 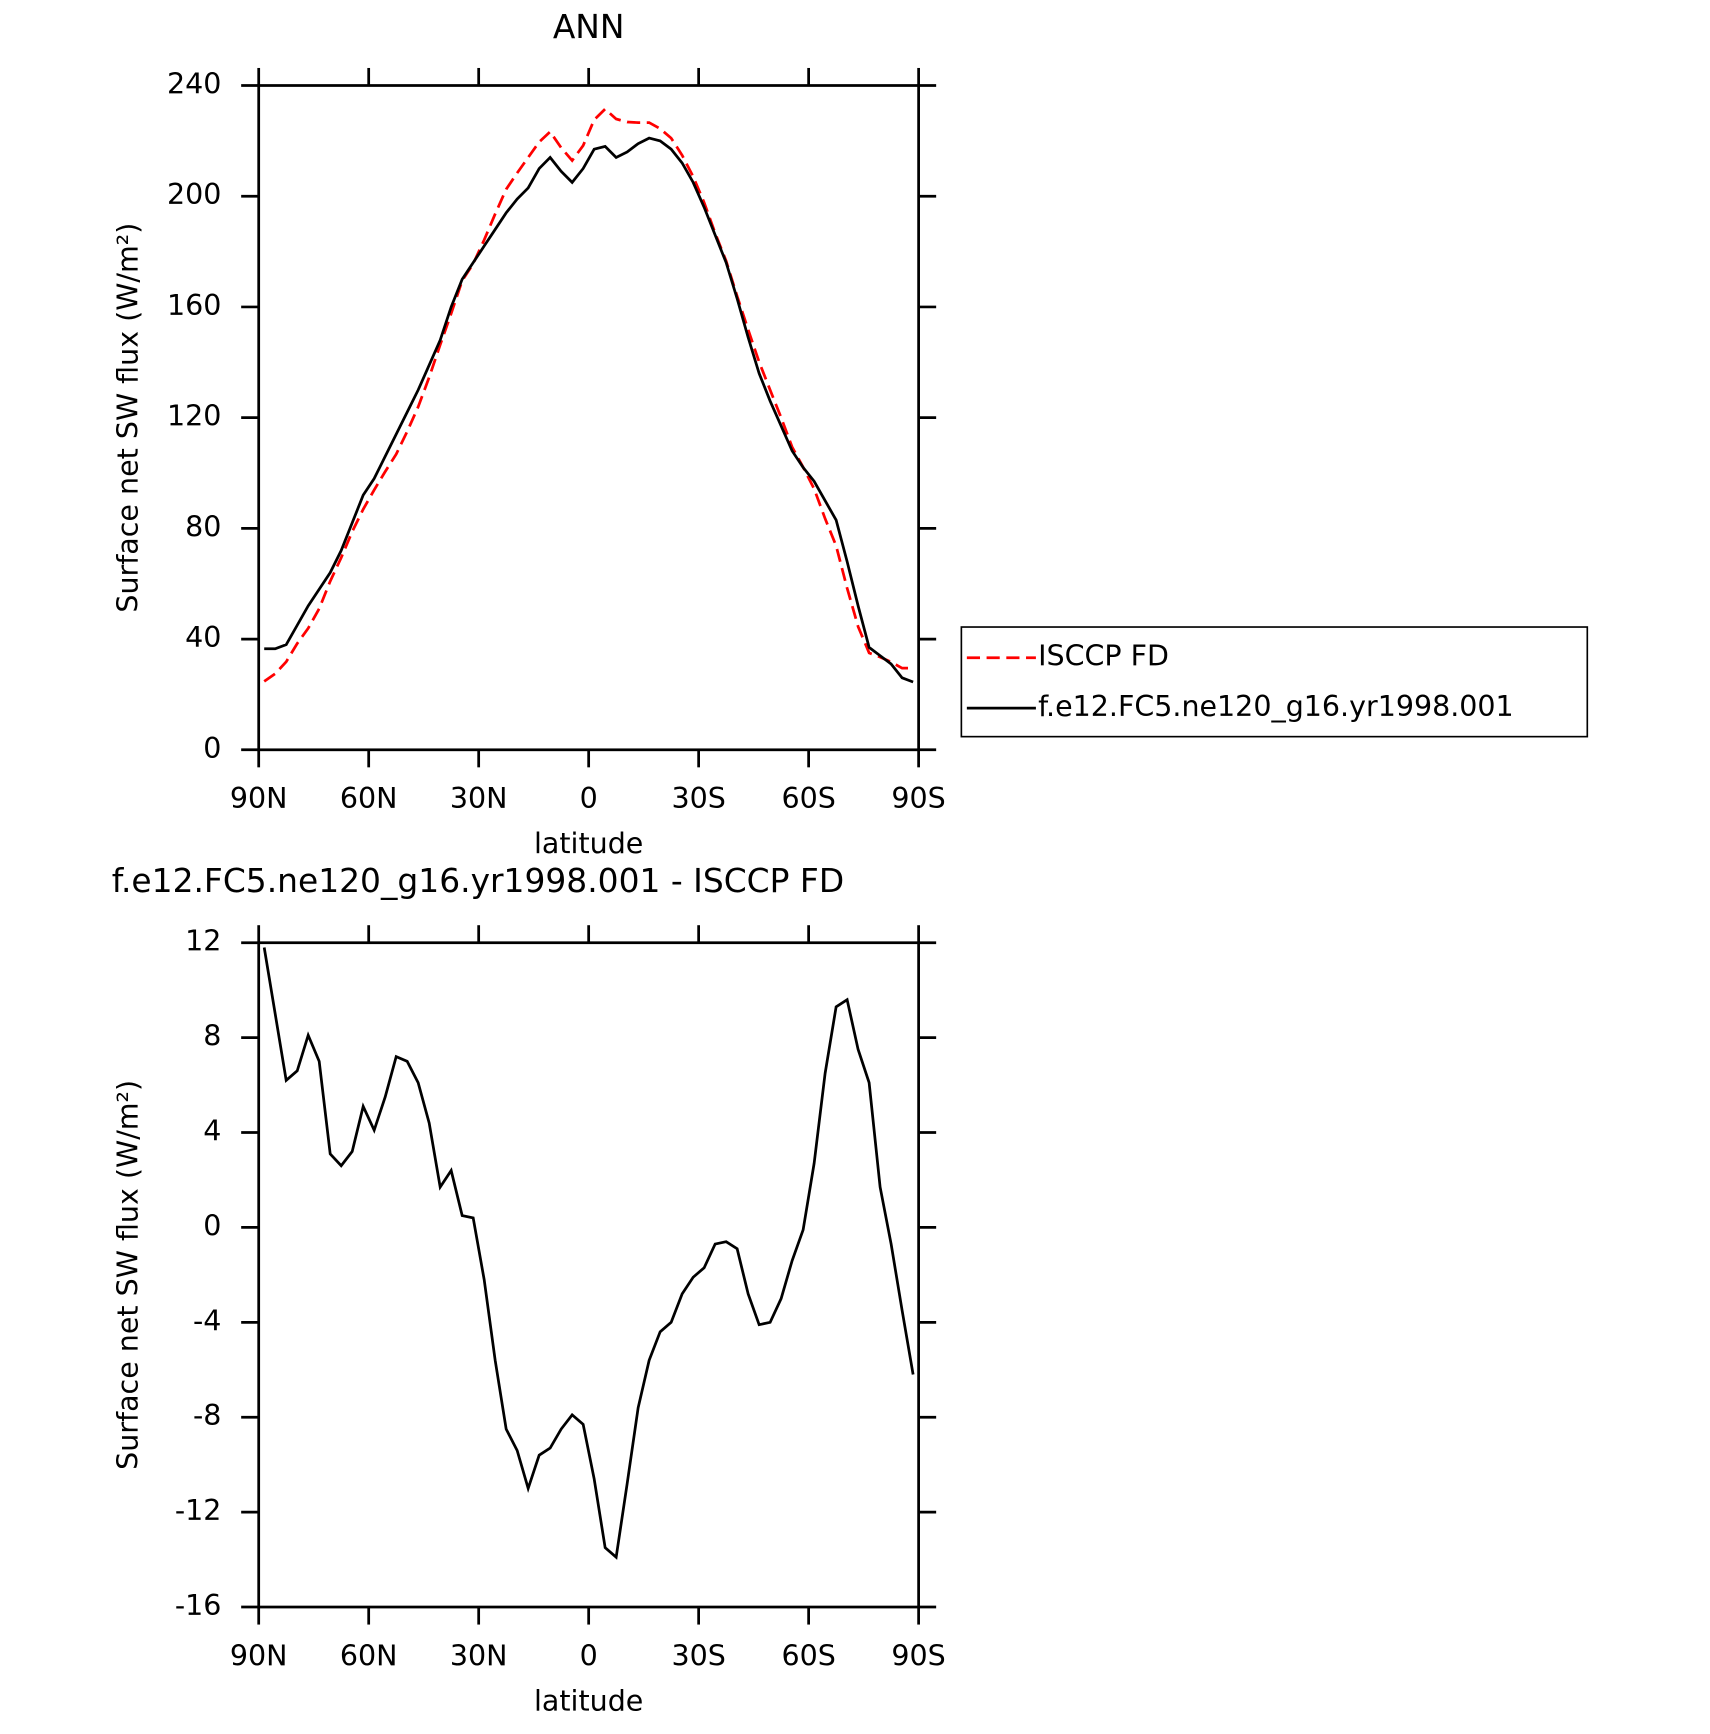 I want to click on y-tick-label: 160, so click(x=194, y=305).